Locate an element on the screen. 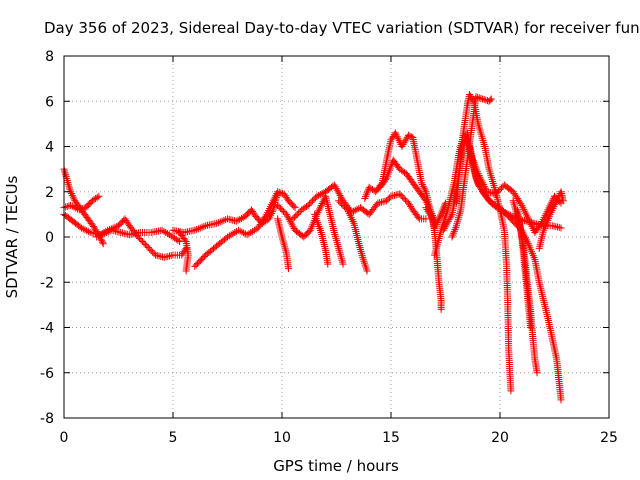  x-axis-label: GPS time / hours is located at coordinates (336, 466).